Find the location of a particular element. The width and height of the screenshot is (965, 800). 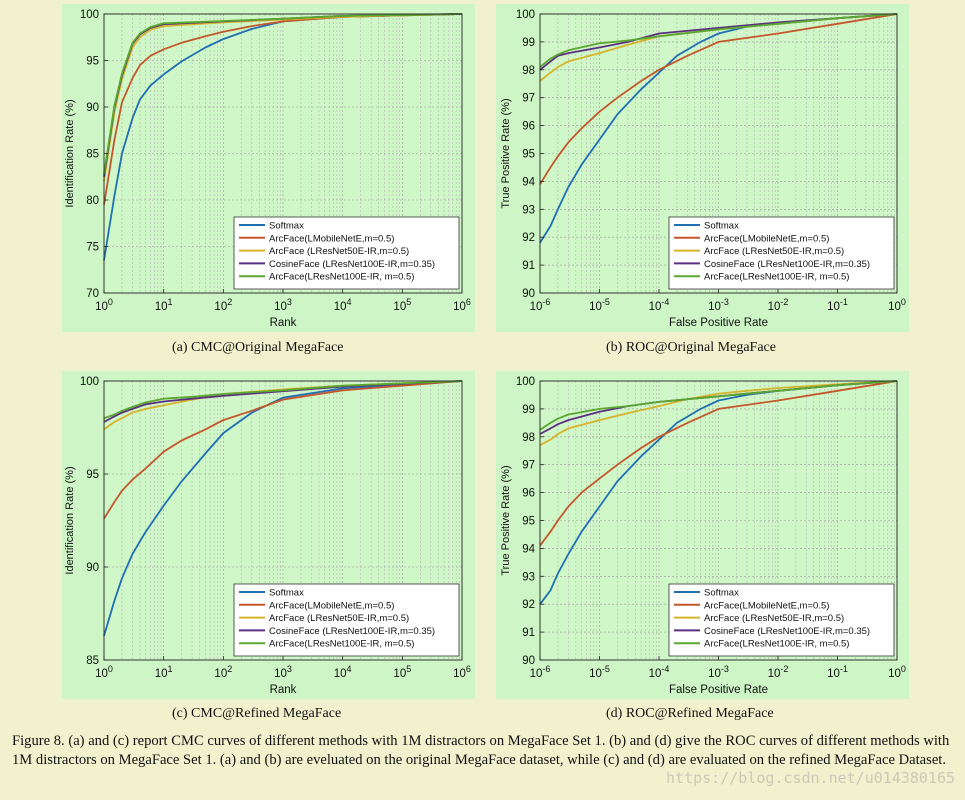

series-line-cosineface_r100 is located at coordinates (718, 42).